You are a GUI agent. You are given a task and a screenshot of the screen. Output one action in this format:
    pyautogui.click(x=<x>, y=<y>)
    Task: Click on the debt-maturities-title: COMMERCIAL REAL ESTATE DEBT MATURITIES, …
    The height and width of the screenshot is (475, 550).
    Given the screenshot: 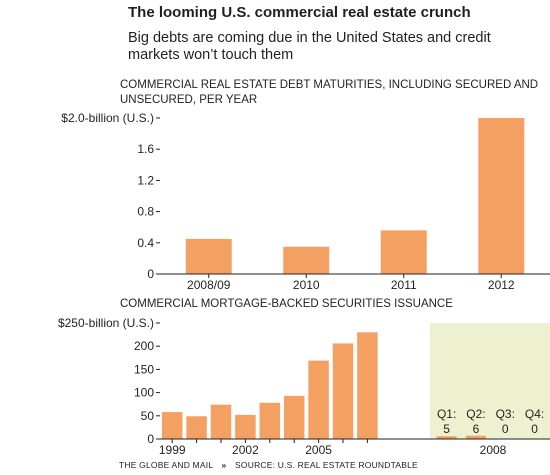 What is the action you would take?
    pyautogui.click(x=329, y=92)
    